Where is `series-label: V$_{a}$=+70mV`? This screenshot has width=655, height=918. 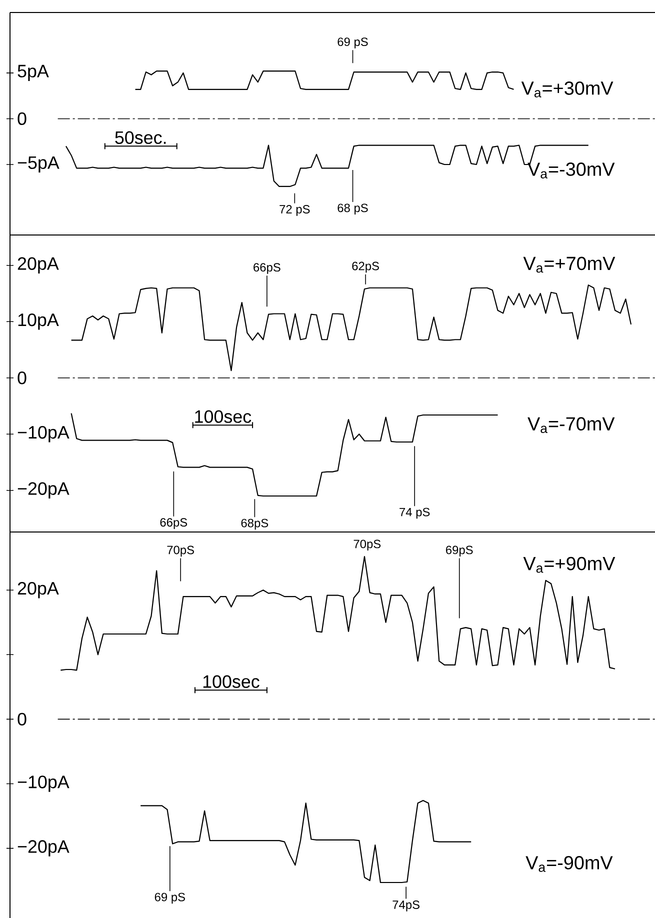 series-label: V$_{a}$=+70mV is located at coordinates (569, 264).